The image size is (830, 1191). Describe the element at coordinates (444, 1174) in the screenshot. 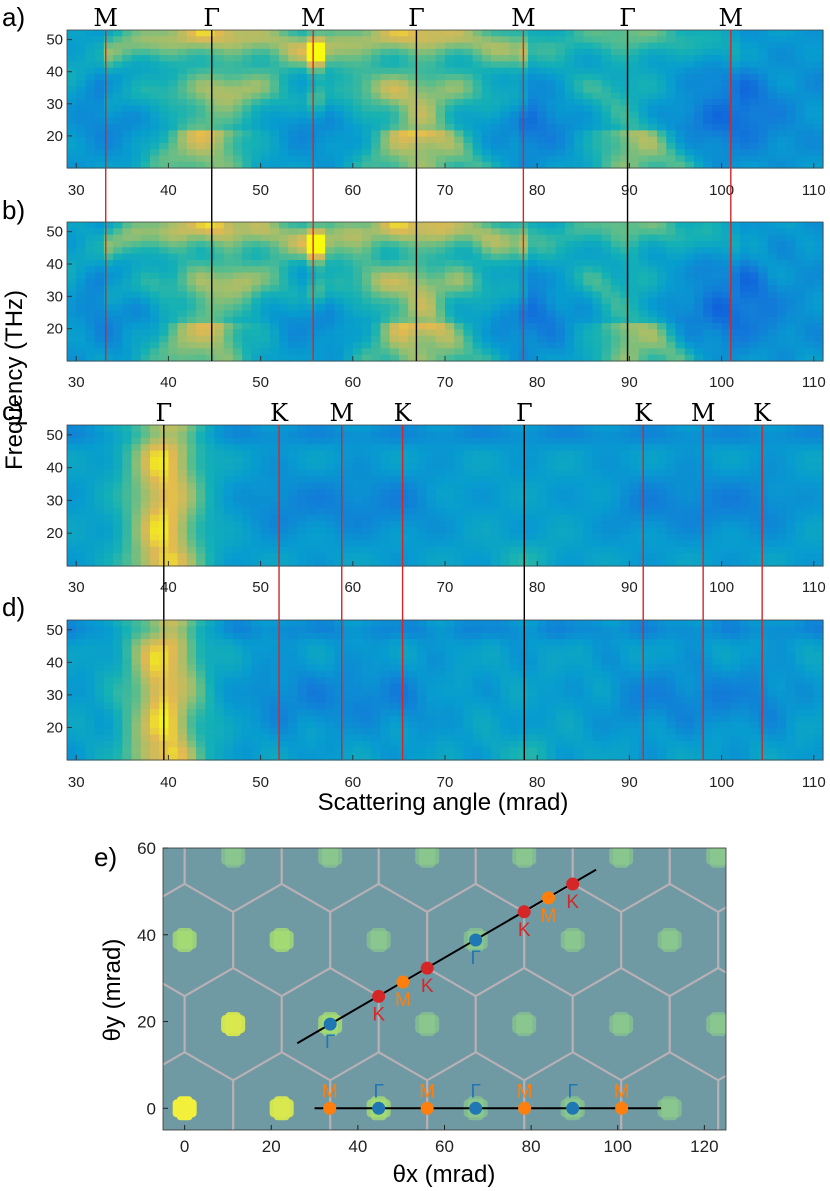

I see `panel-e-x-label: θx (mrad)` at that location.